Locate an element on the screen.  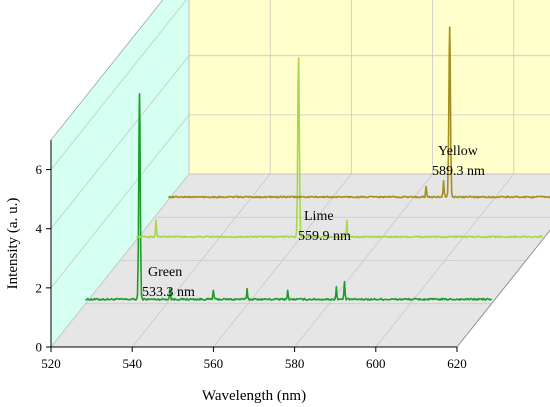
gridline-y is located at coordinates (118, 85).